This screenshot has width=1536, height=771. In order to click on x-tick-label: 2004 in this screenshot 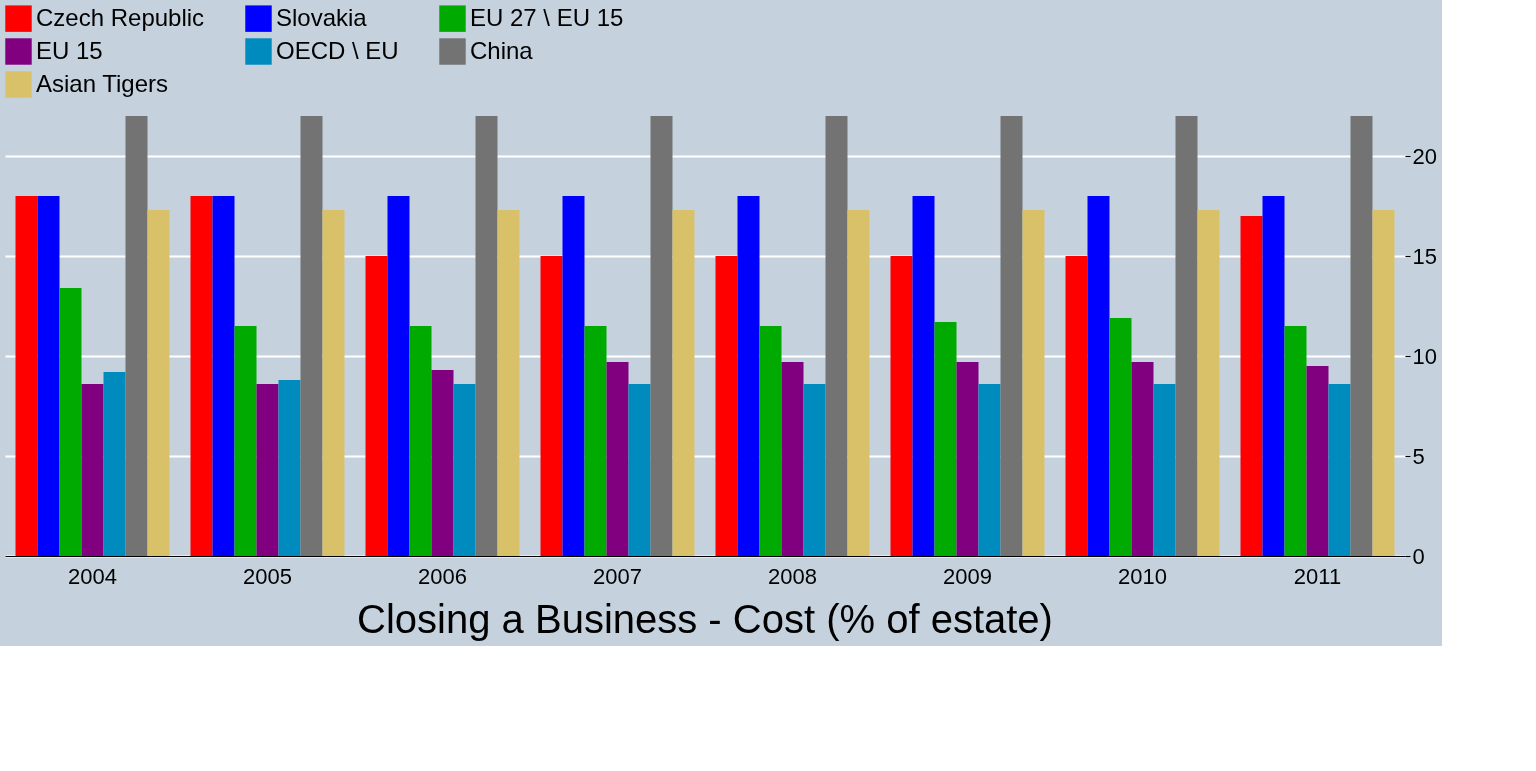, I will do `click(92, 576)`.